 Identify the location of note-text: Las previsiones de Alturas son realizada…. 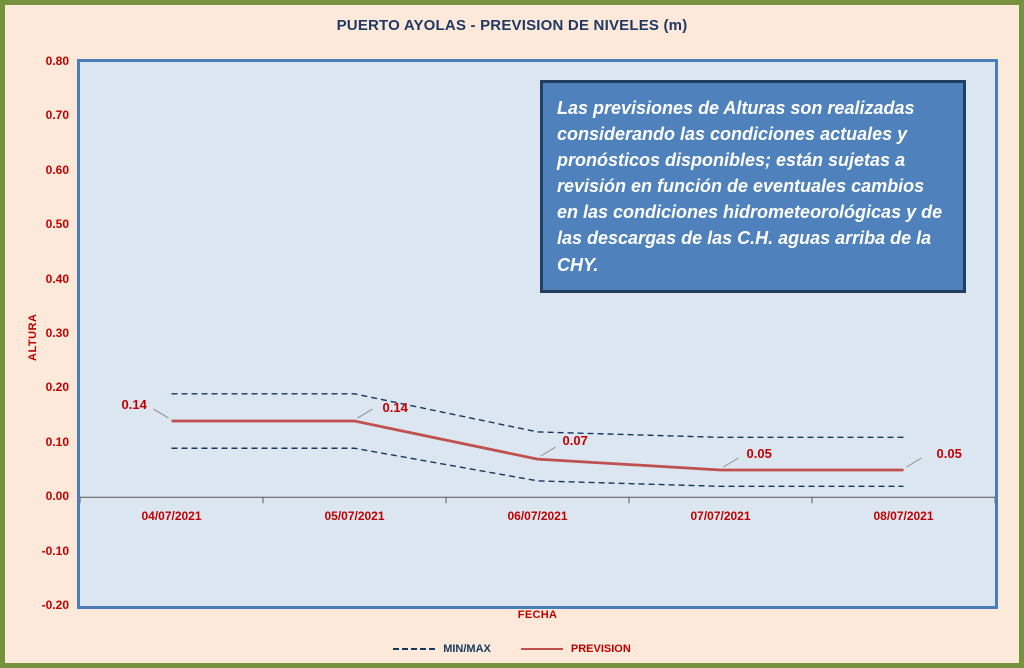
(750, 186).